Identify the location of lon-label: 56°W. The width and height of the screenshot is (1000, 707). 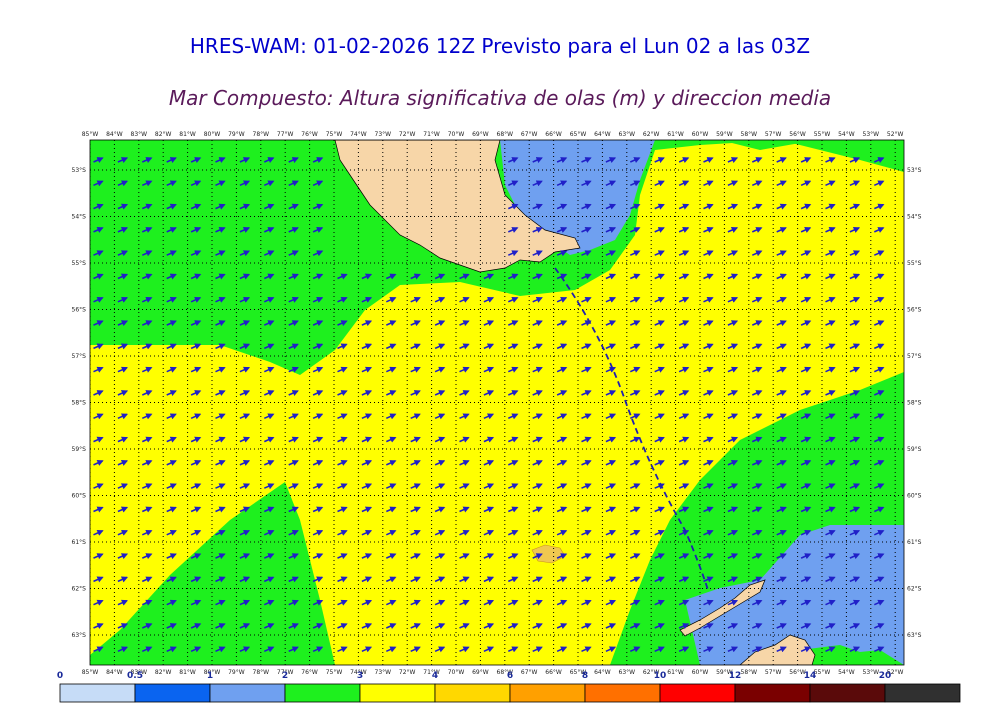
(797, 672).